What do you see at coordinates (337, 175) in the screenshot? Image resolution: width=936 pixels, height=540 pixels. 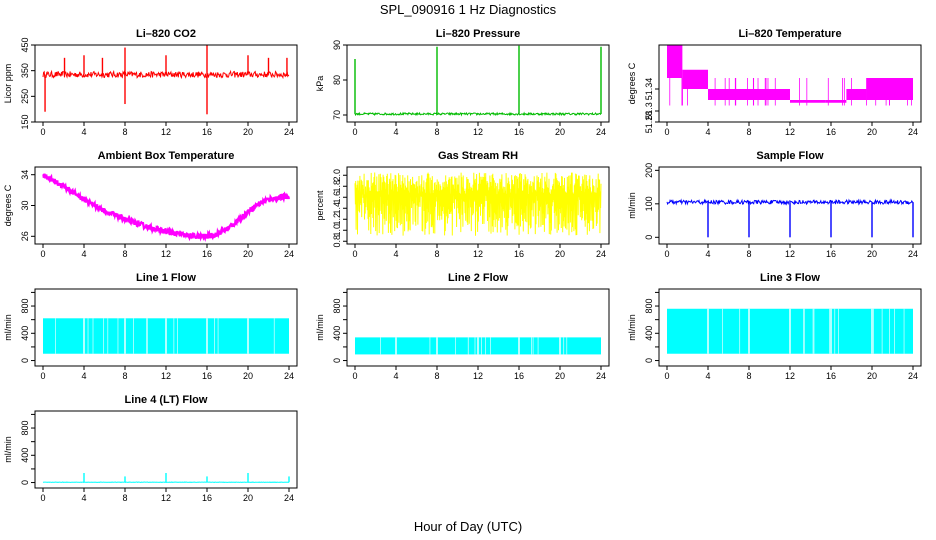 I see `y-tick-label: 2.0` at bounding box center [337, 175].